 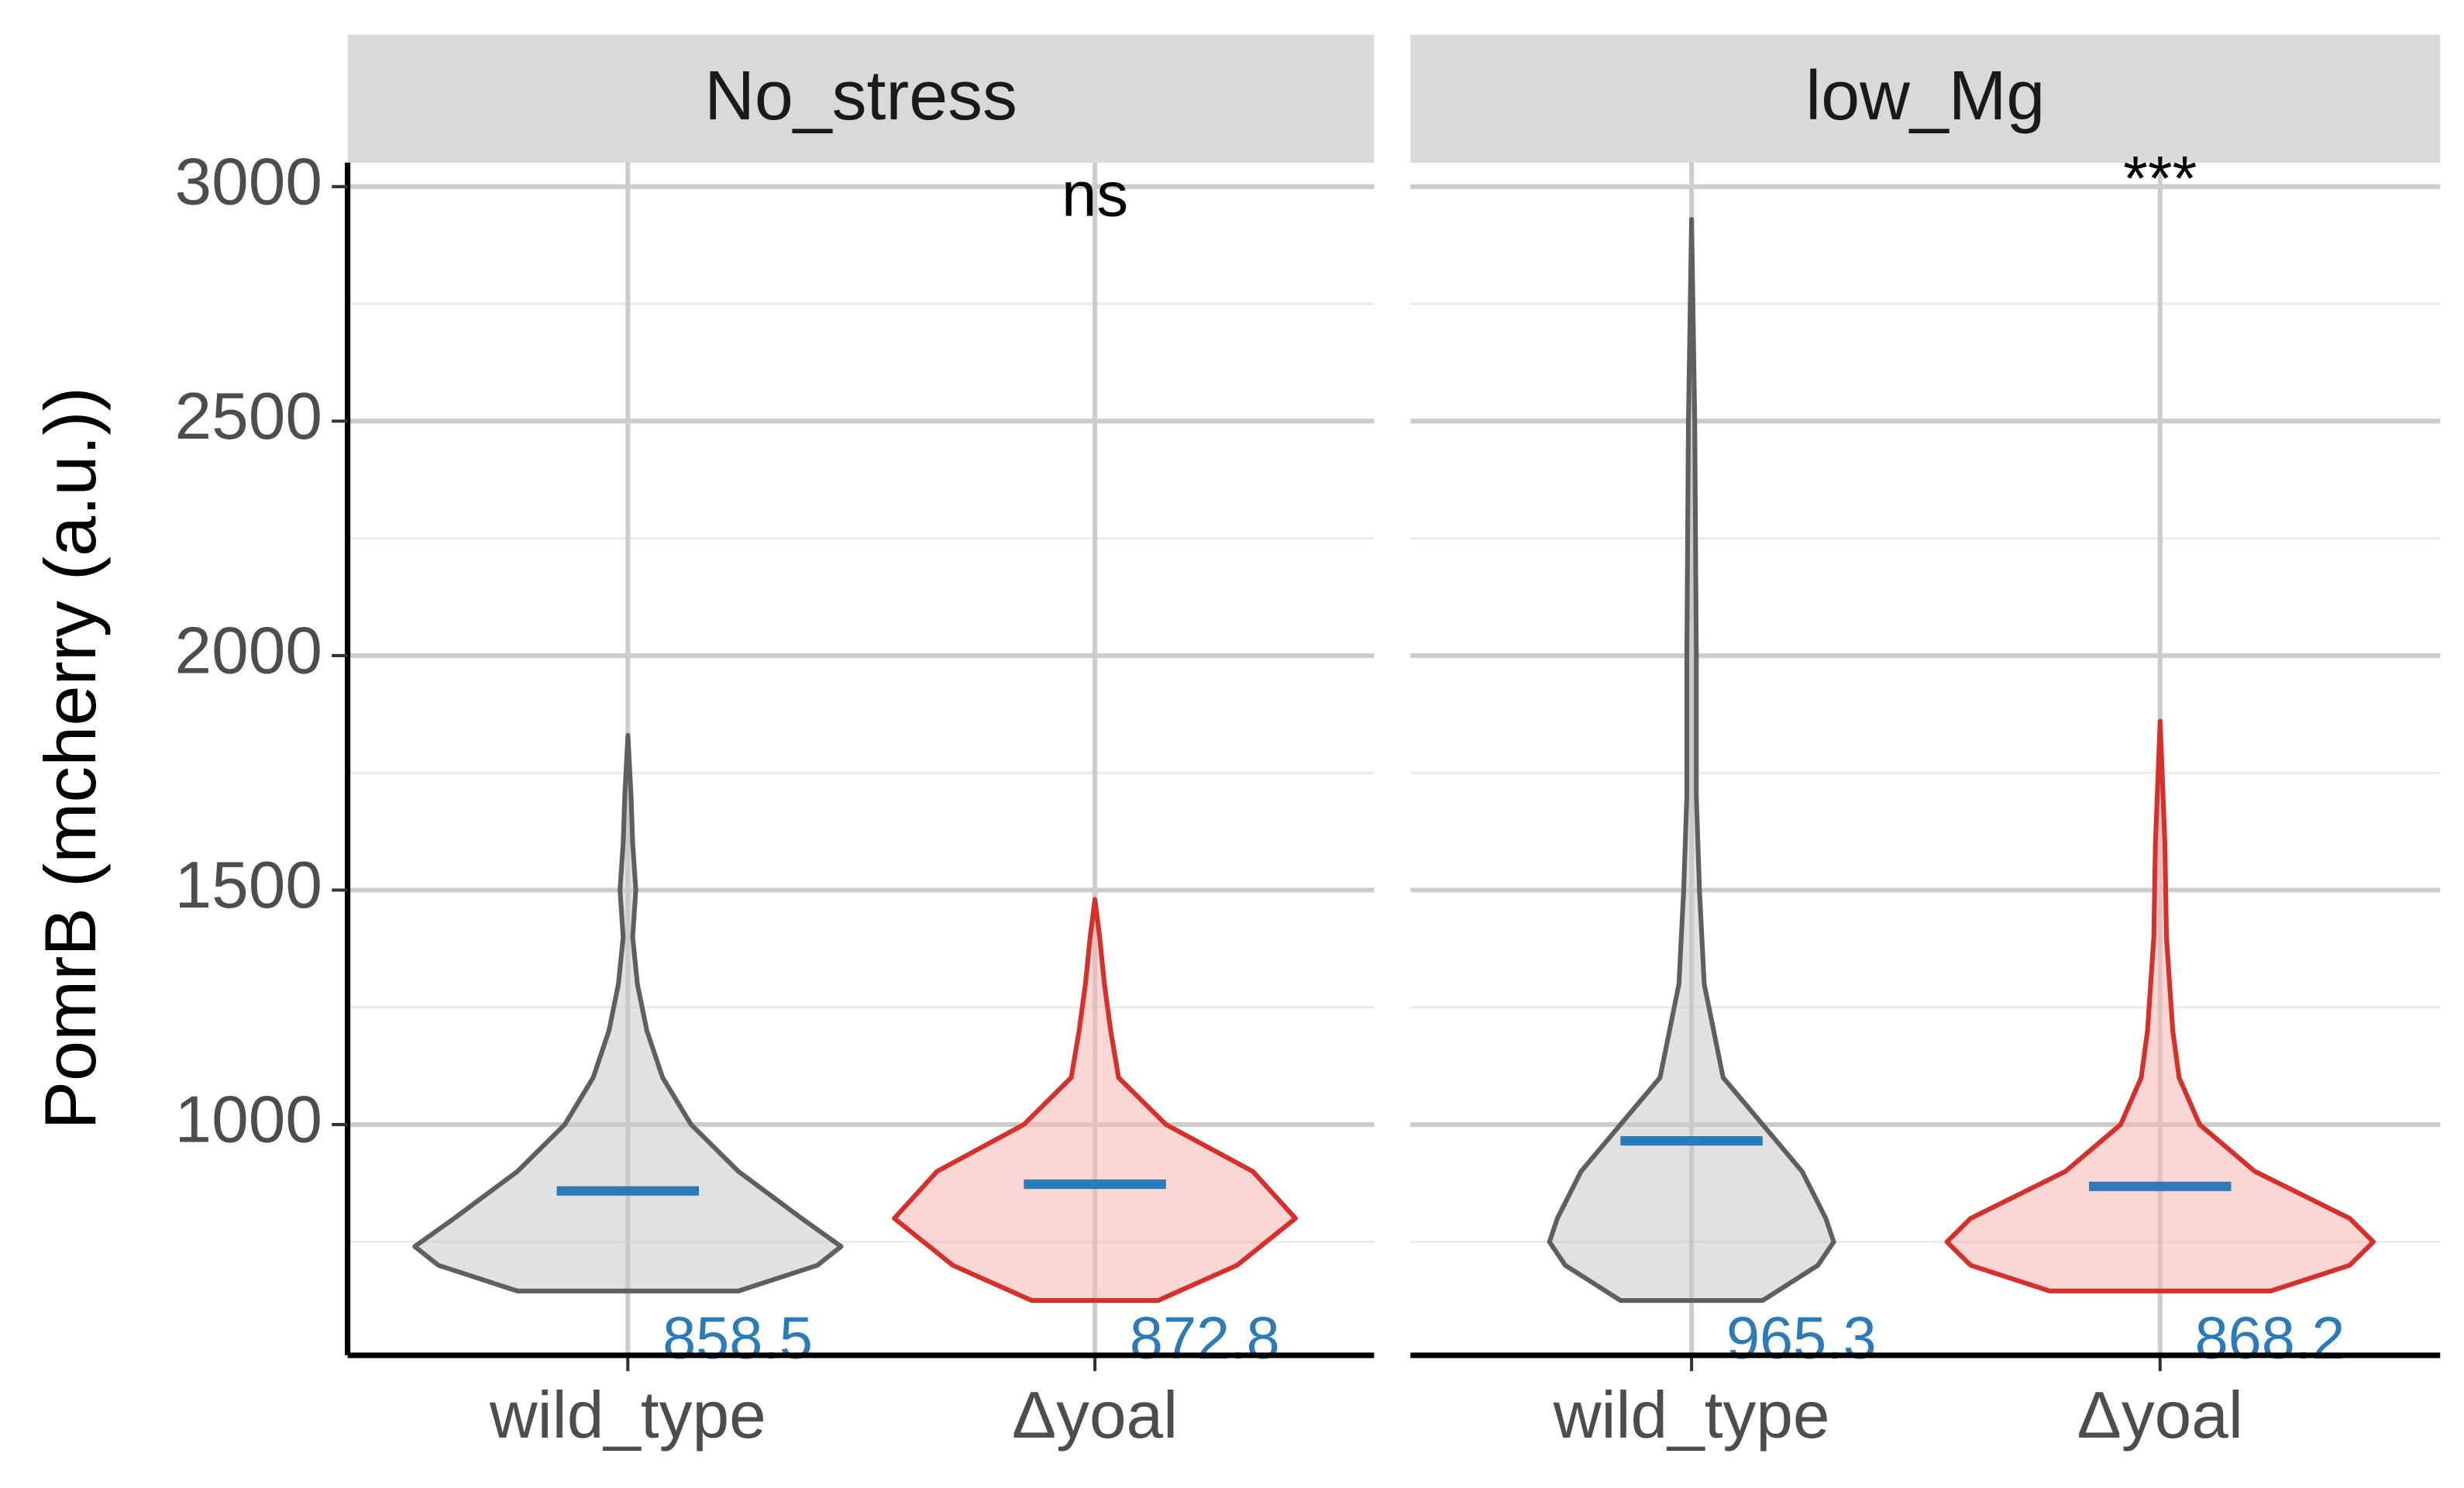 I want to click on significance-label: ***, so click(x=2160, y=178).